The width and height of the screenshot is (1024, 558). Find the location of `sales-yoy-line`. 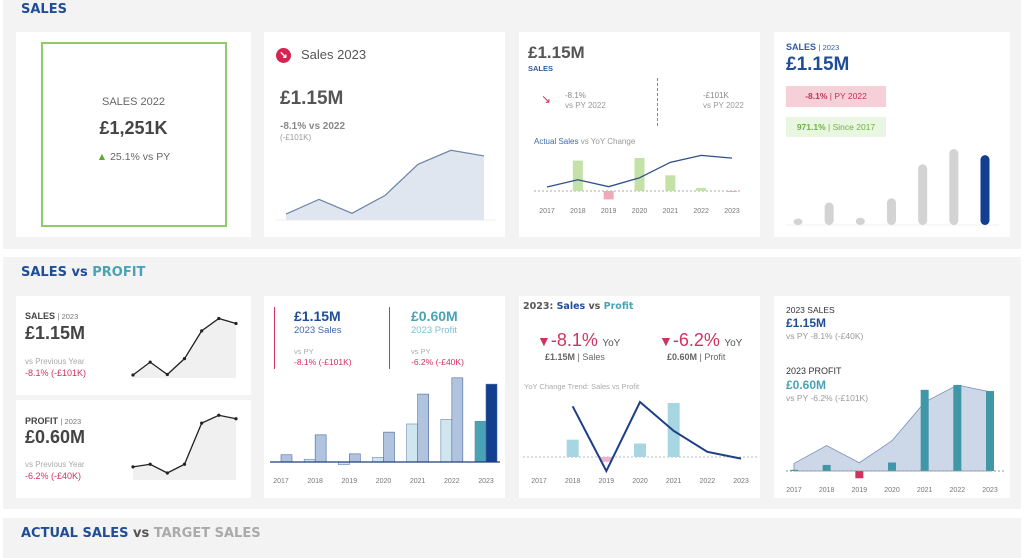

sales-yoy-line is located at coordinates (656, 437).